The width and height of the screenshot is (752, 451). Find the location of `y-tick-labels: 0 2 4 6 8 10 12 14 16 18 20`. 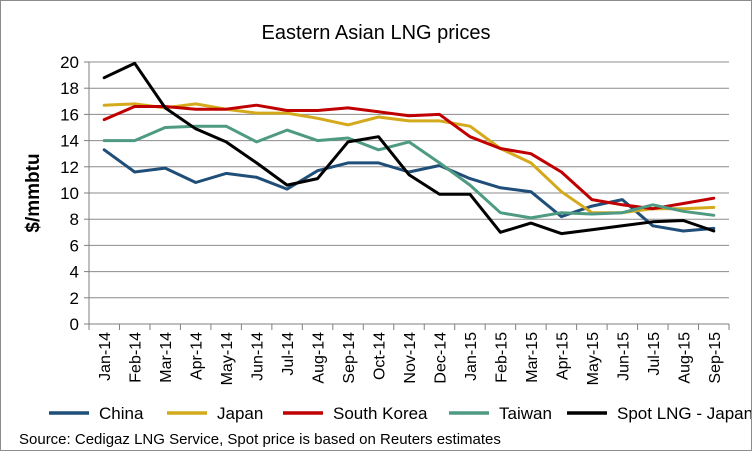

y-tick-labels: 0 2 4 6 8 10 12 14 16 18 20 is located at coordinates (69, 193).